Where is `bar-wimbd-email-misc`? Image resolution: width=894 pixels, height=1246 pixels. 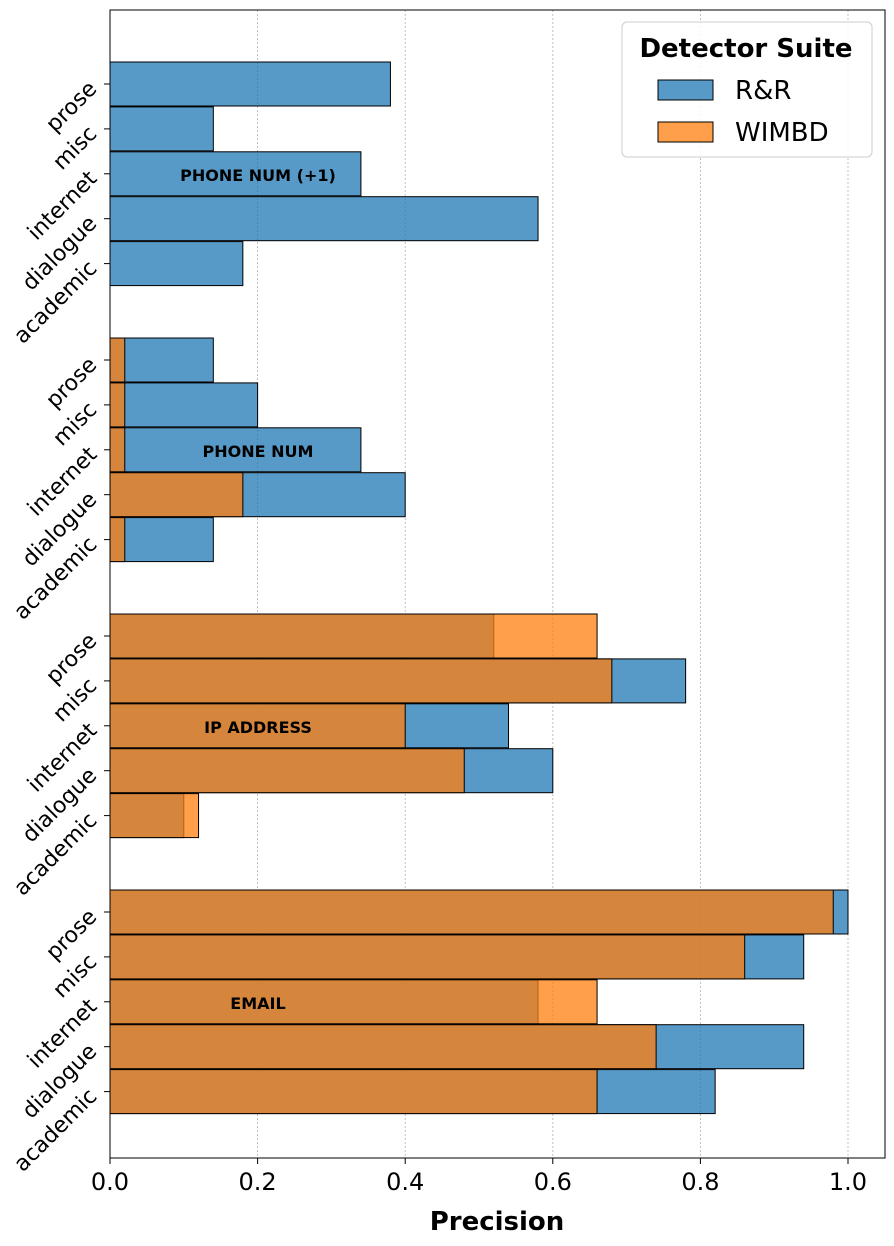 bar-wimbd-email-misc is located at coordinates (427, 957).